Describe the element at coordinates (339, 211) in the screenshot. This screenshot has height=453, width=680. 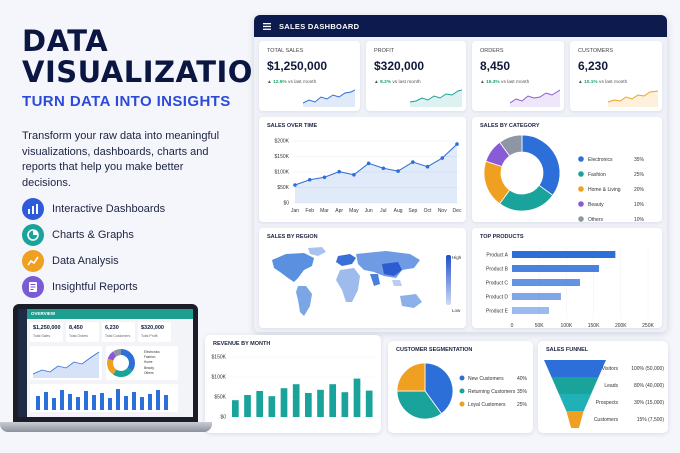
I see `x-tick-label: Apr` at that location.